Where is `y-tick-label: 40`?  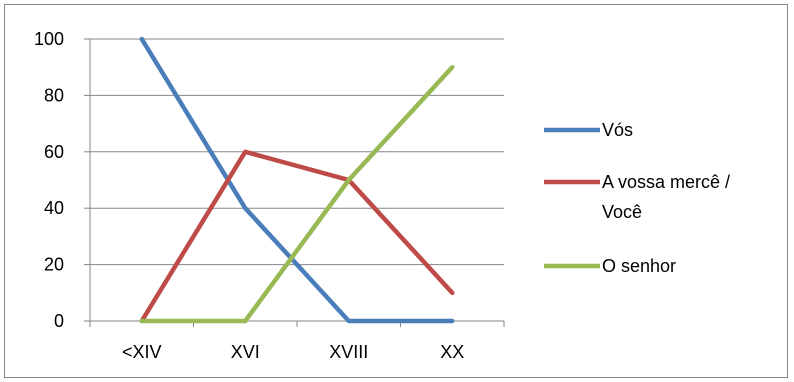 y-tick-label: 40 is located at coordinates (54, 208).